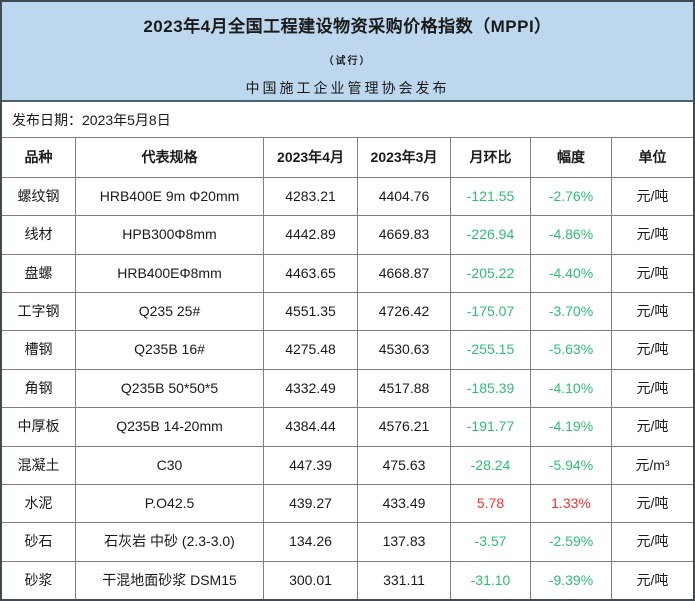  Describe the element at coordinates (404, 235) in the screenshot. I see `cell-mar: 4669.83` at that location.